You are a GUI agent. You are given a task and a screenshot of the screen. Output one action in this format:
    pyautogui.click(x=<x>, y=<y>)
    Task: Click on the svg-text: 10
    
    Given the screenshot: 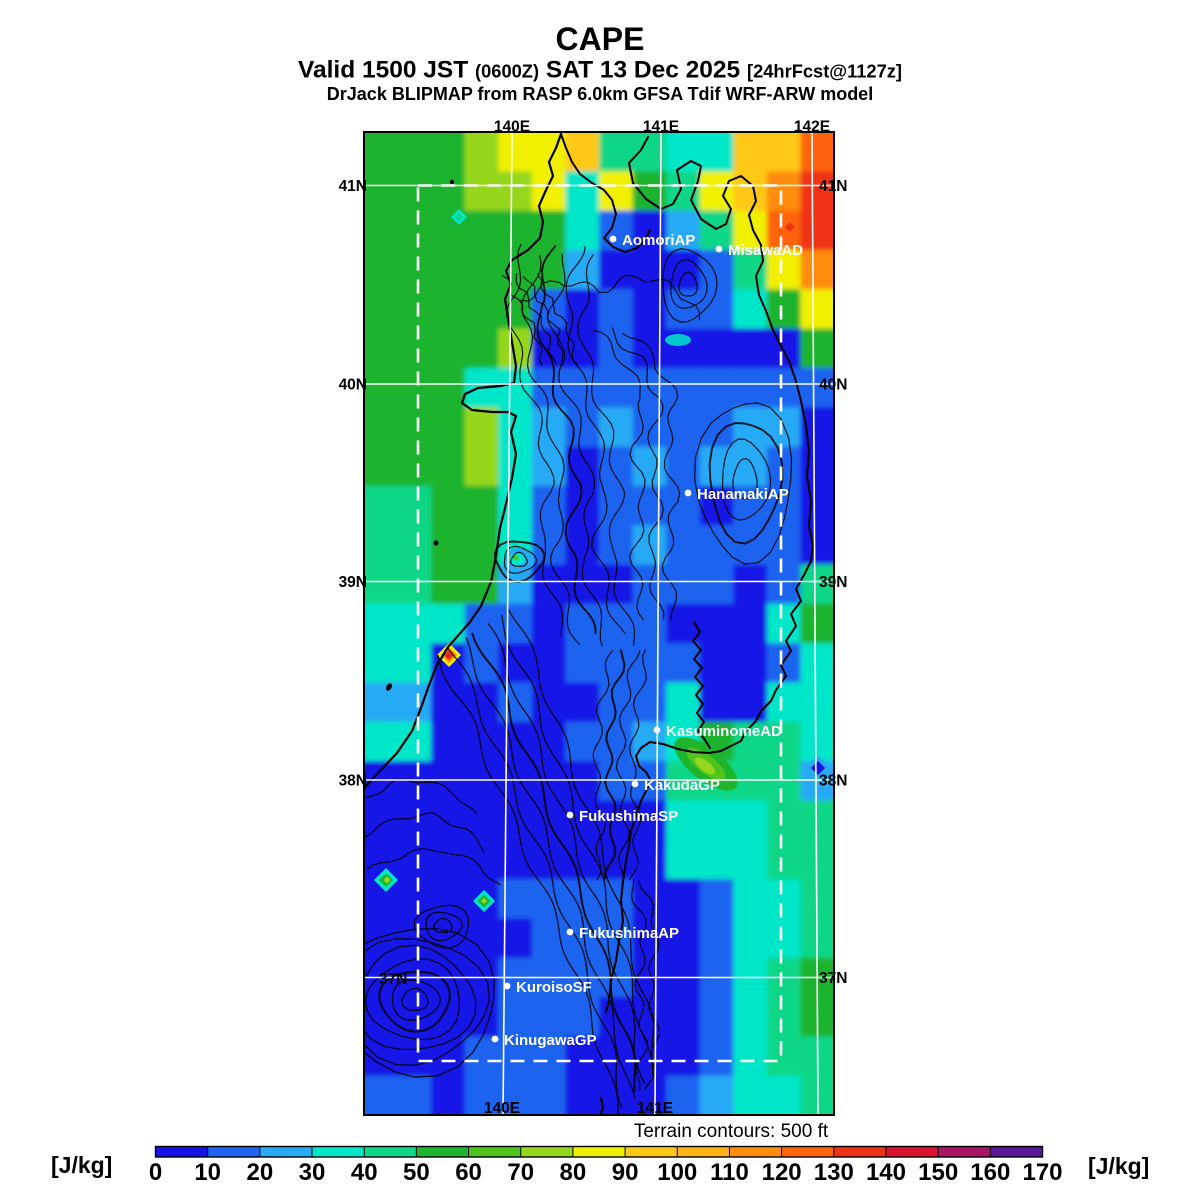 What is the action you would take?
    pyautogui.click(x=207, y=1172)
    